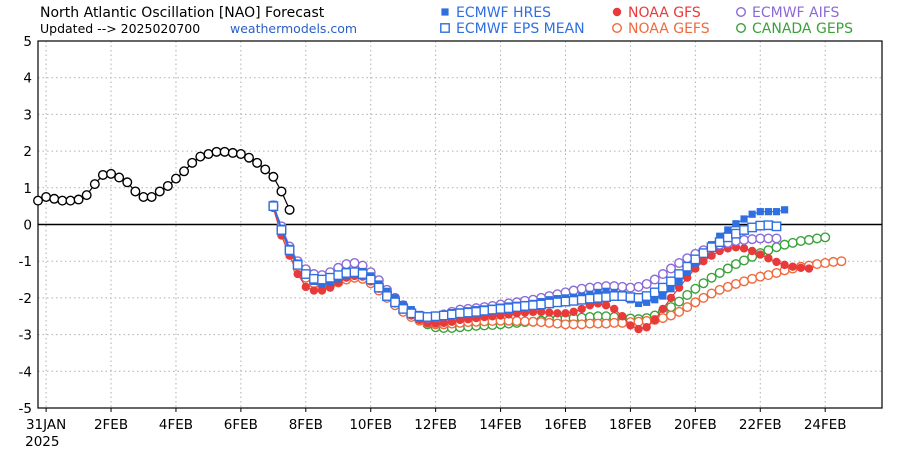 This screenshot has height=450, width=900. I want to click on legend-item-ecmwf-eps-mean: ECMWF EPS MEAN, so click(512, 29).